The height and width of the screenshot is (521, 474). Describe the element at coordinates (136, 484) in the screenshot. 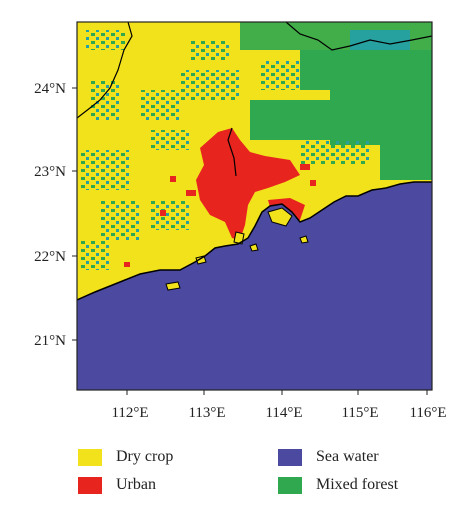

I see `legend-label: Urban` at that location.